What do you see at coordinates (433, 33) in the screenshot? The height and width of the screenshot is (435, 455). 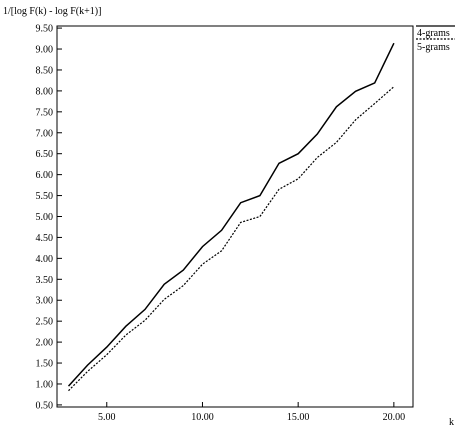 I see `legend-label: 4-grams` at bounding box center [433, 33].